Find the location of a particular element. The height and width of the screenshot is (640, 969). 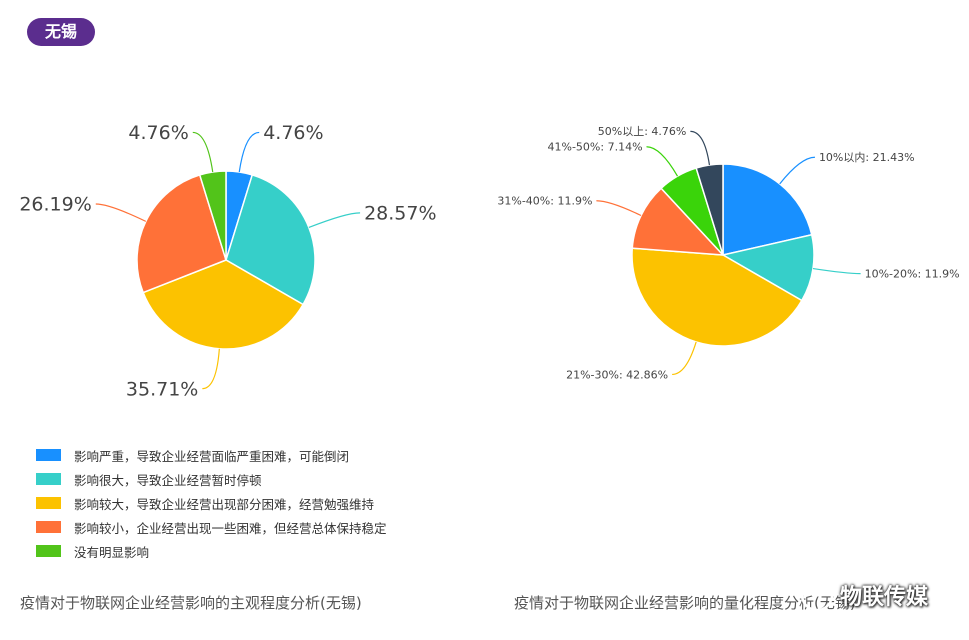

slice-label: 26.19% is located at coordinates (55, 205).